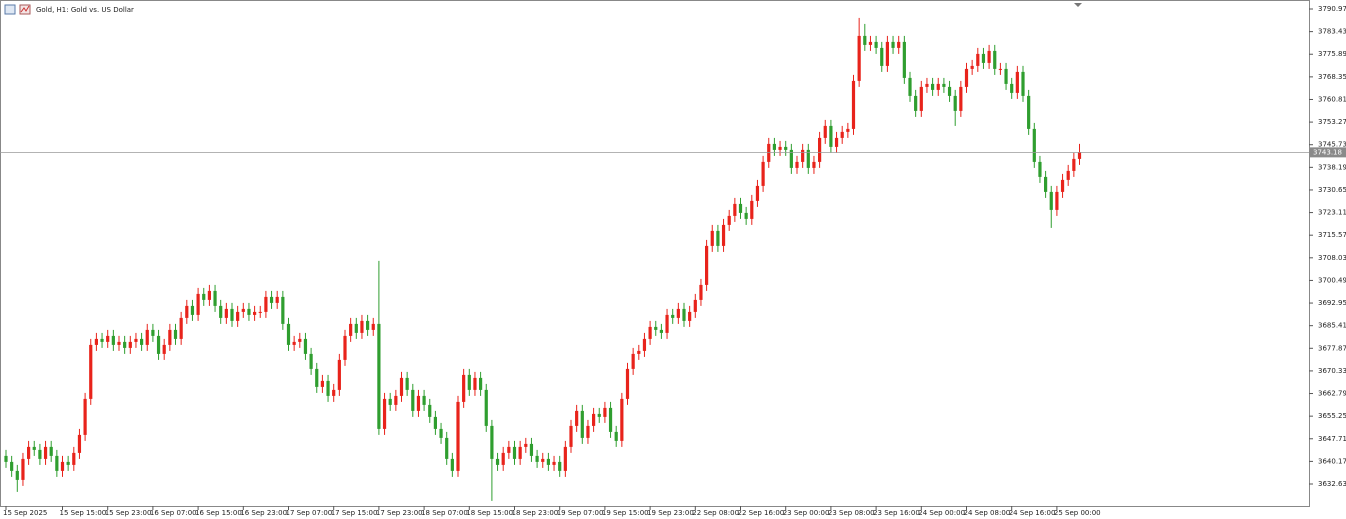 This screenshot has height=519, width=1346. I want to click on y-tick-label: 3775.89, so click(1332, 54).